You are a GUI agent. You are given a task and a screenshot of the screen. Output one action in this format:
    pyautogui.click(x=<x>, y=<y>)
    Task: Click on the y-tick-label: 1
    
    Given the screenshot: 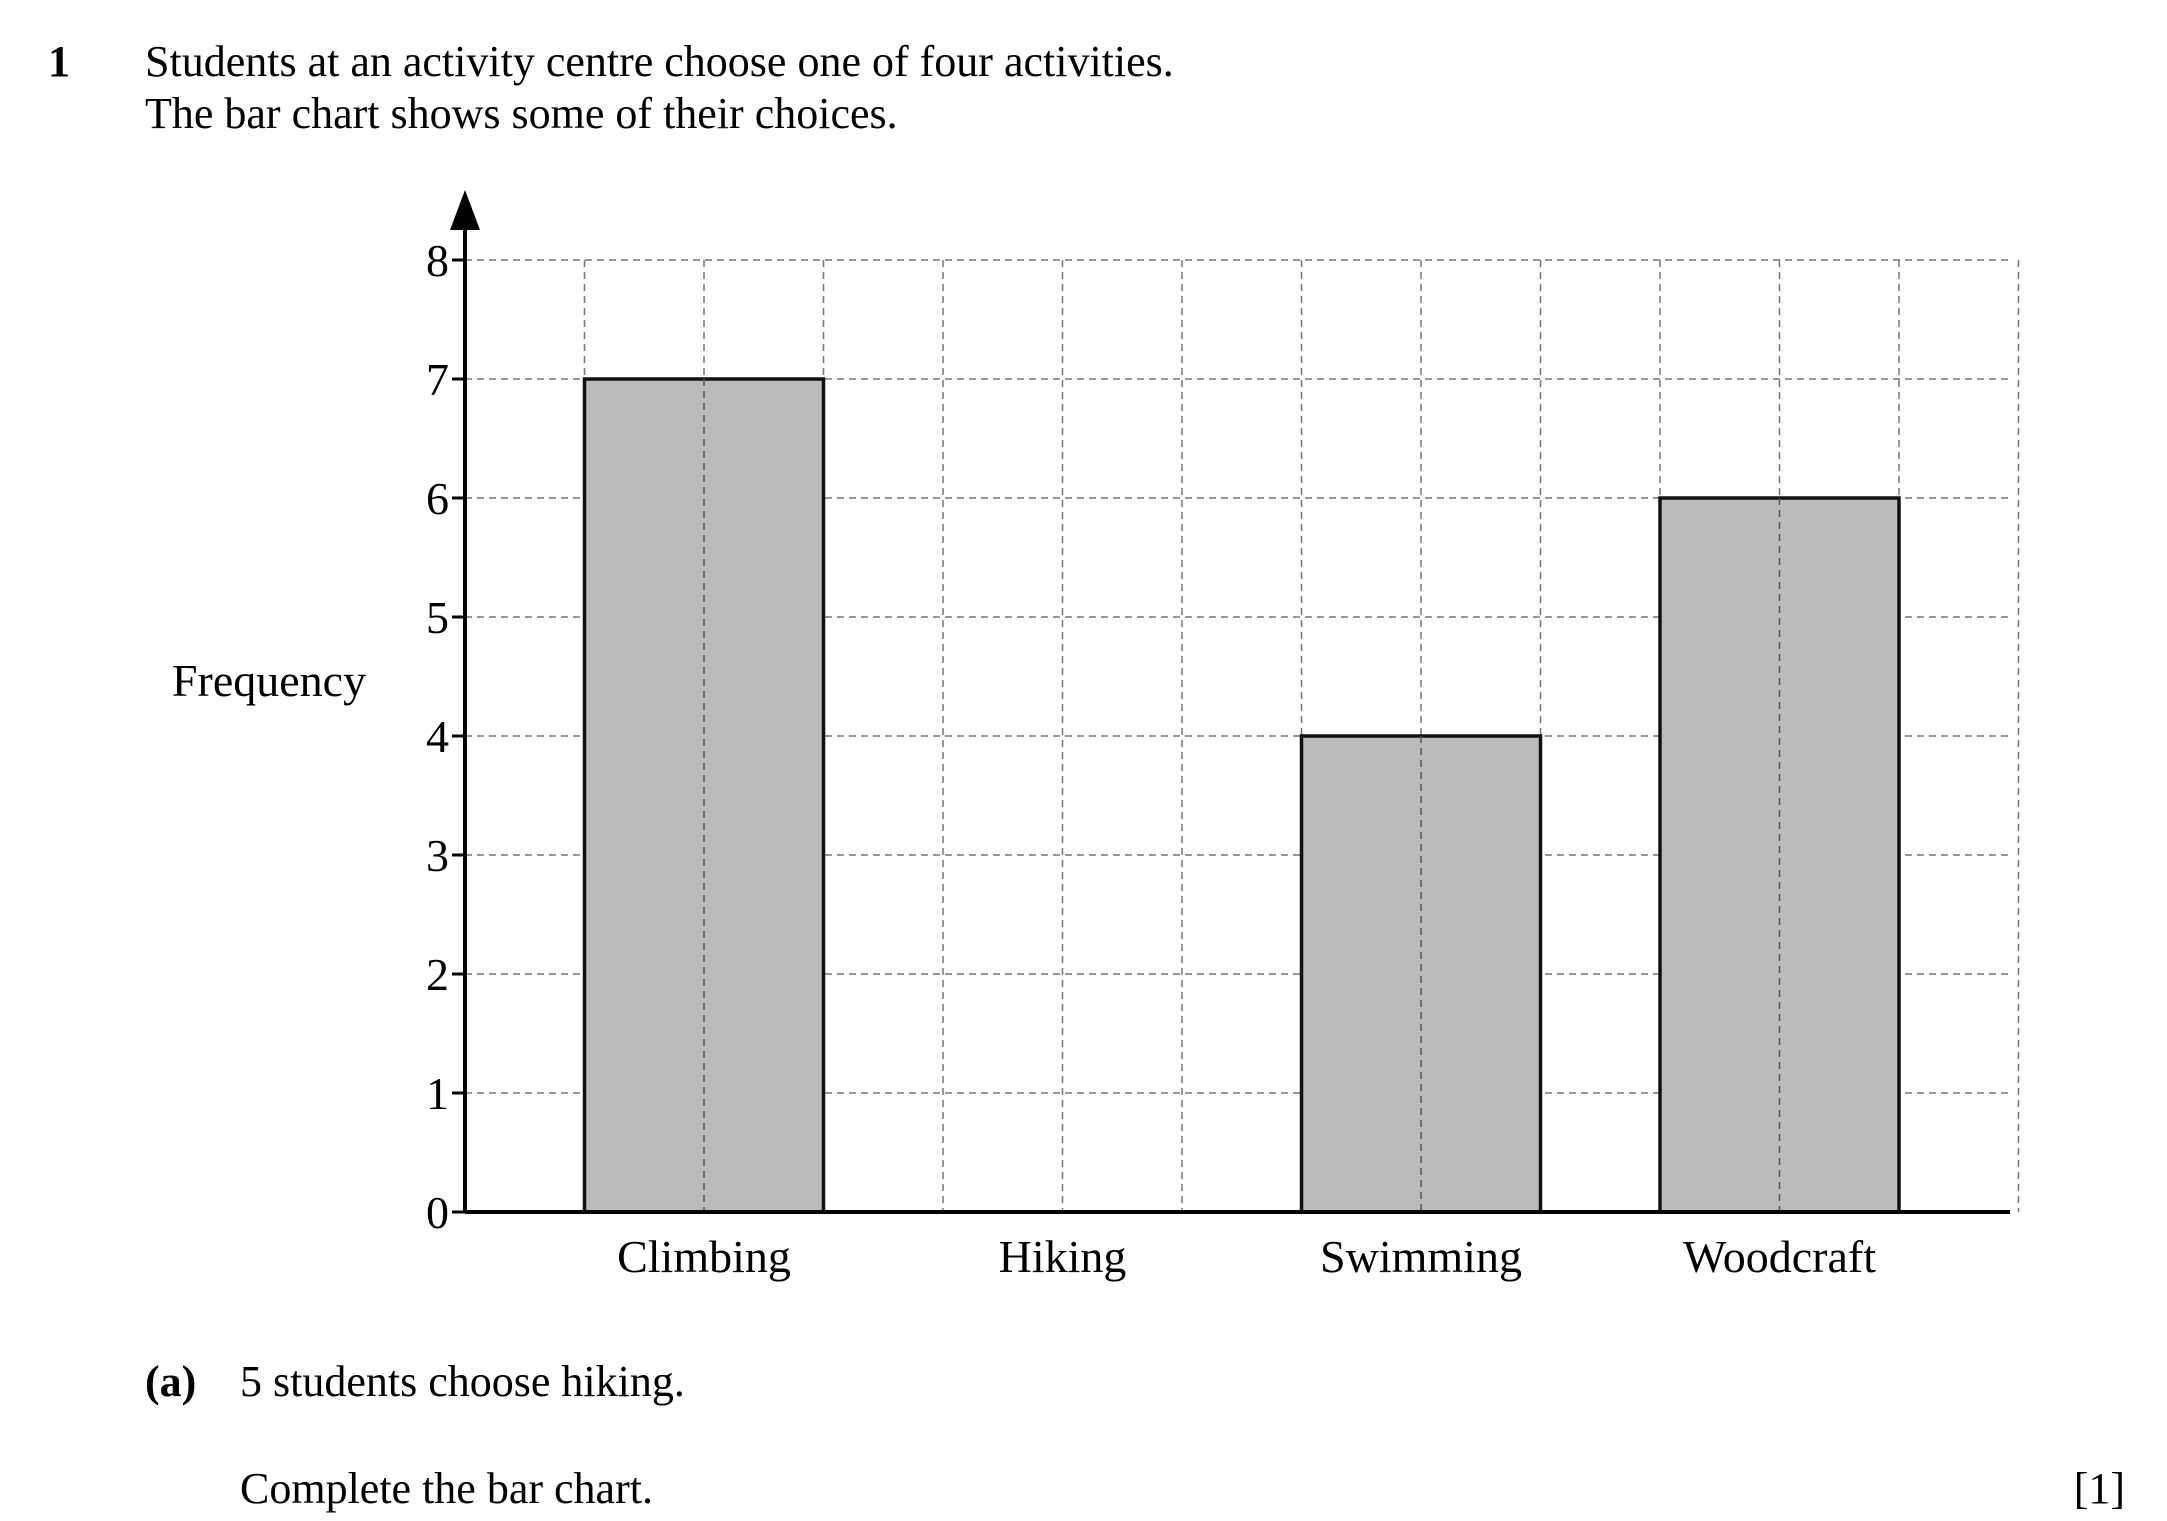 What is the action you would take?
    pyautogui.click(x=437, y=1093)
    